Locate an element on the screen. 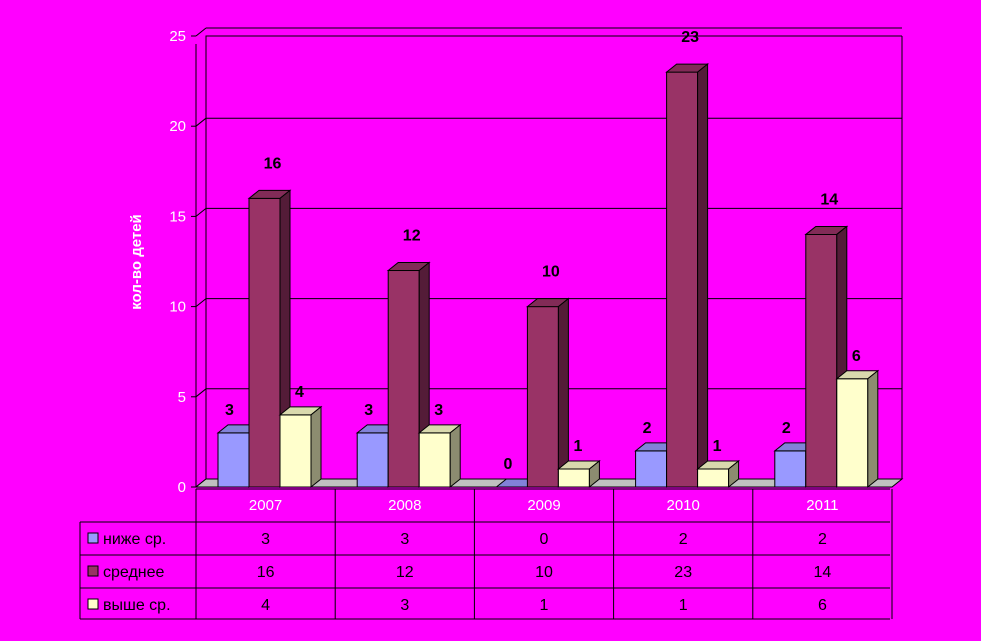 This screenshot has height=641, width=981. x-tick-label: 2010 is located at coordinates (683, 505).